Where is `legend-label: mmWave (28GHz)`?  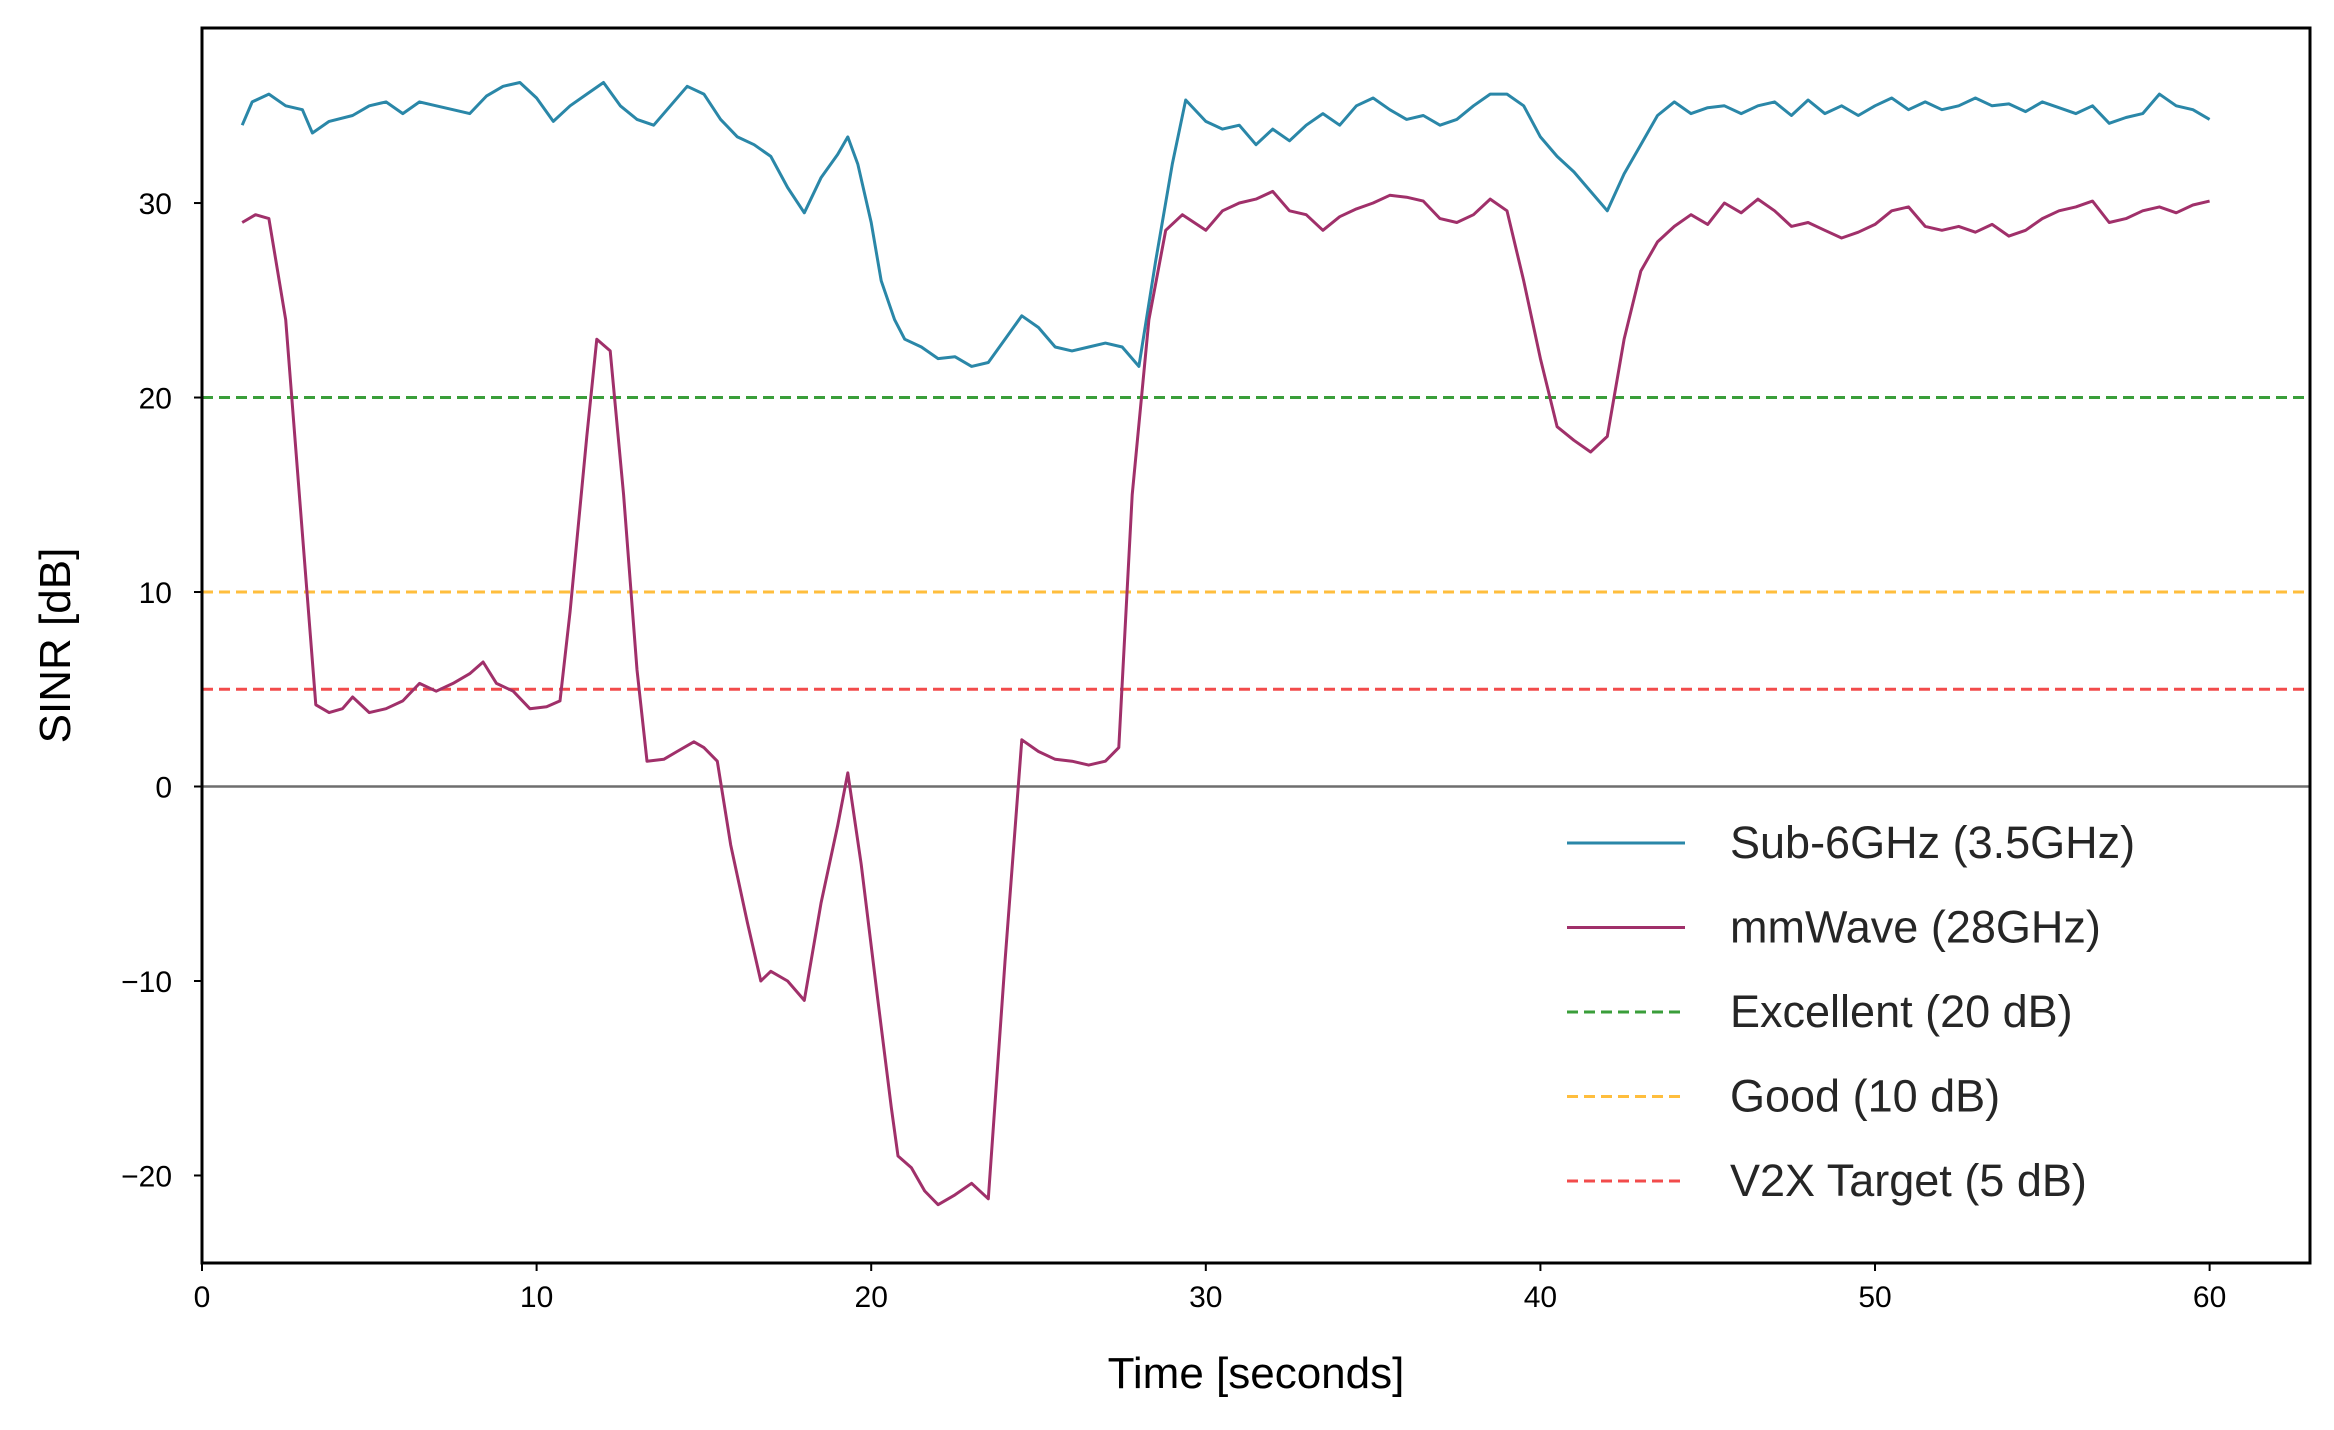 legend-label: mmWave (28GHz) is located at coordinates (1915, 927).